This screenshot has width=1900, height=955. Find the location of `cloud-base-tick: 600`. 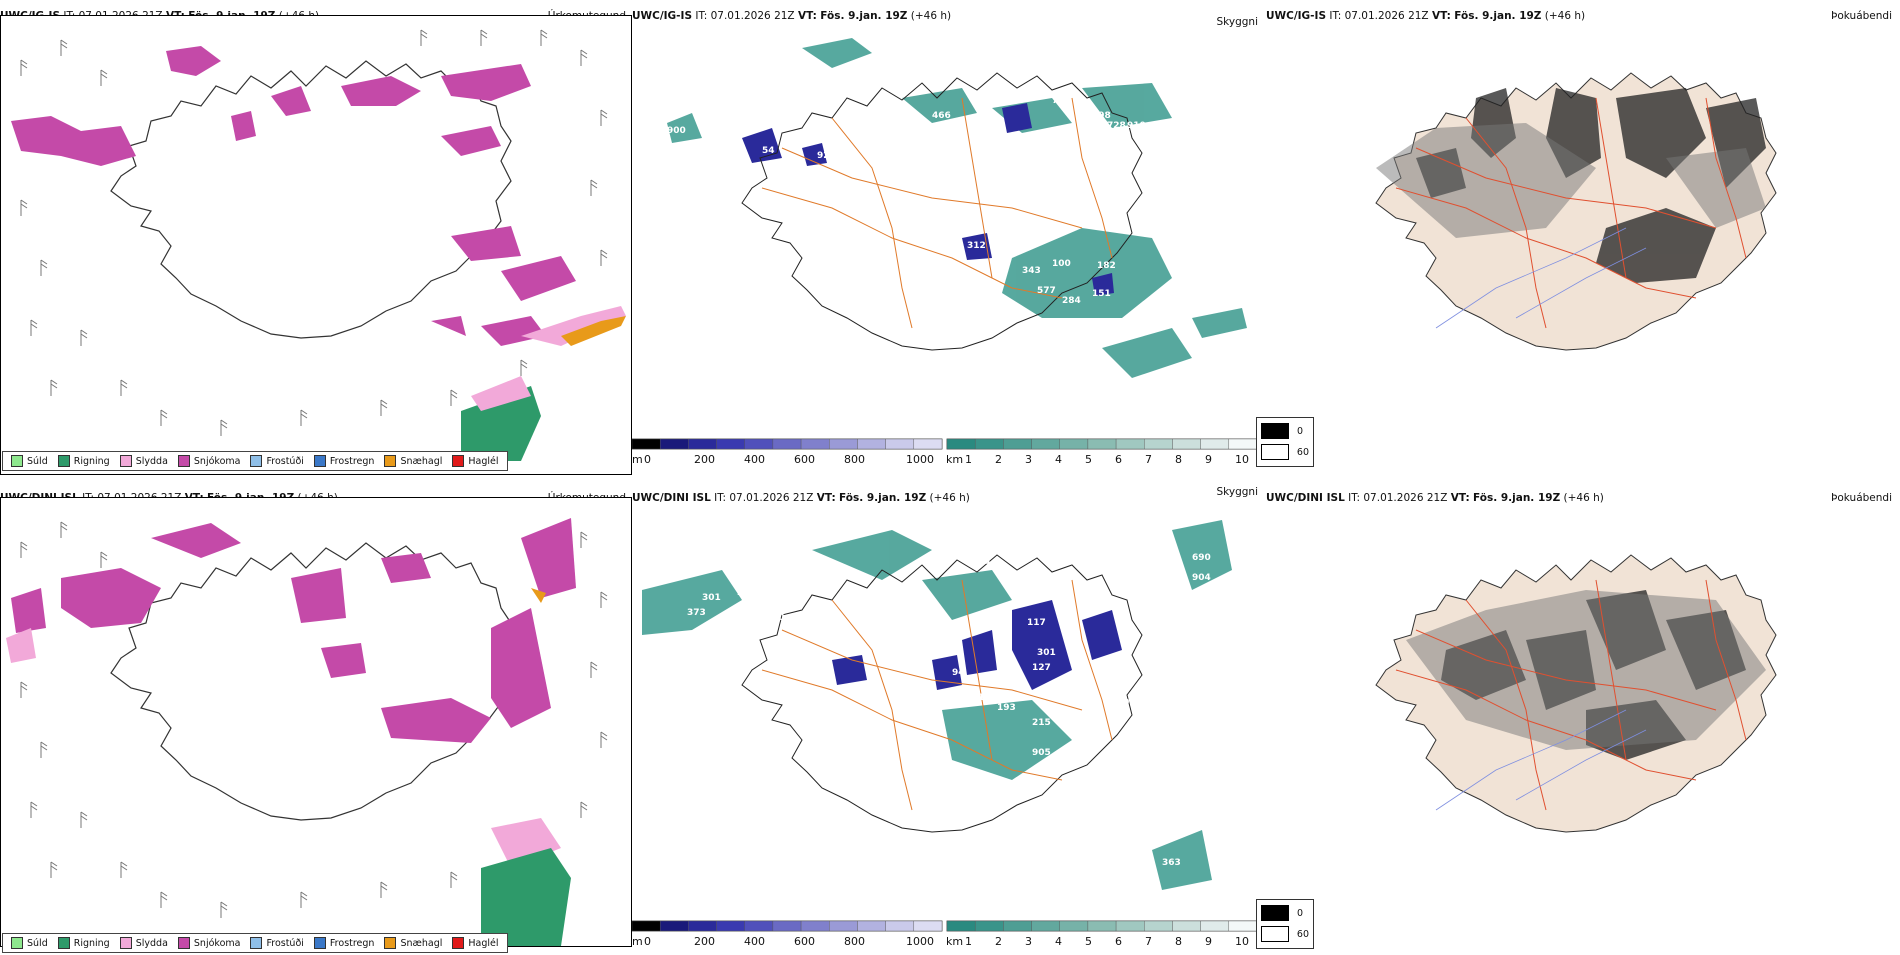

cloud-base-tick: 600 is located at coordinates (804, 459).